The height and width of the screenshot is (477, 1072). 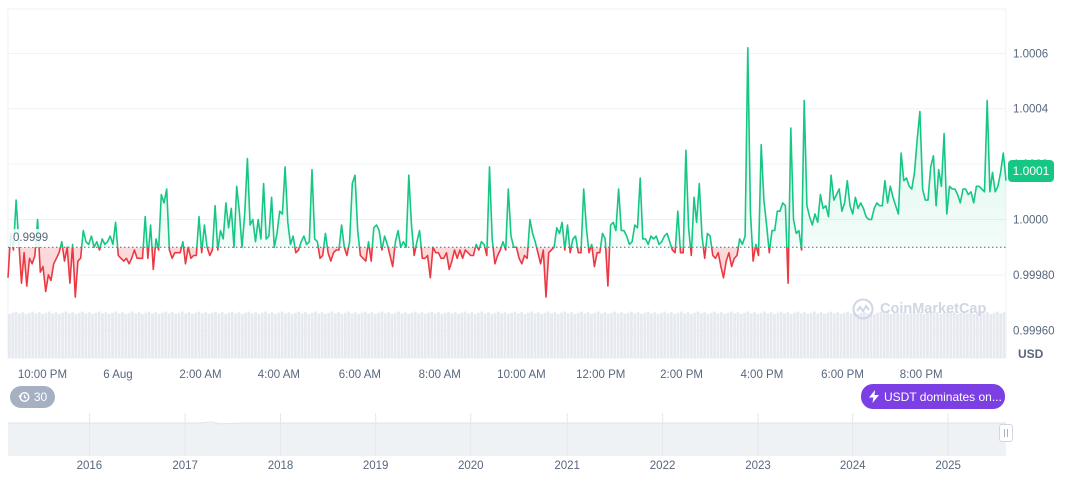 What do you see at coordinates (185, 466) in the screenshot?
I see `year-label: 2017` at bounding box center [185, 466].